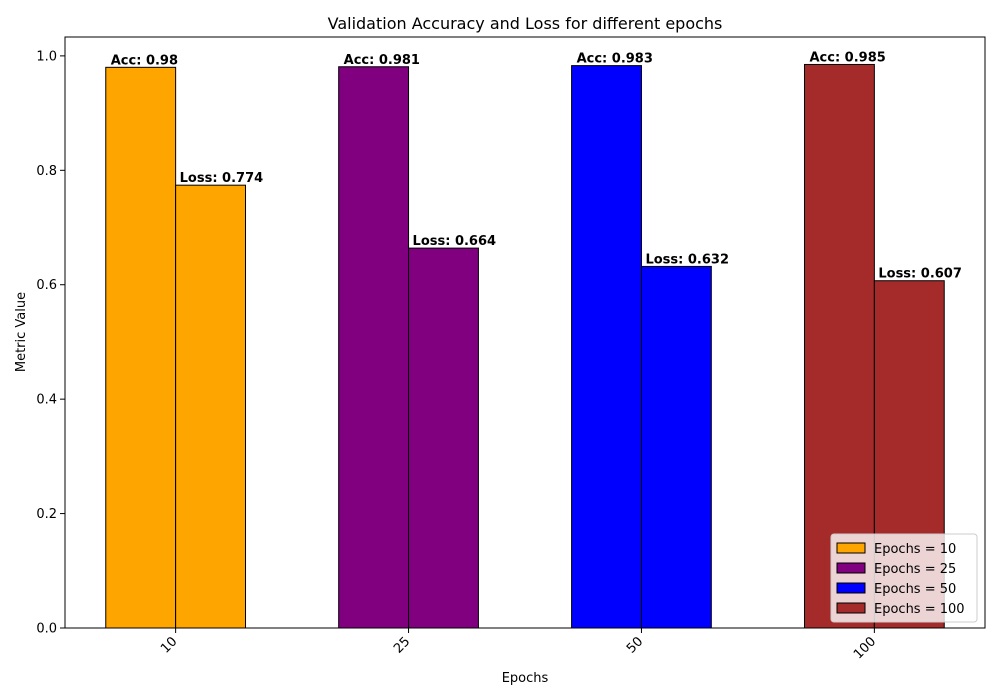  I want to click on accuracy-label: Acc: 0.985, so click(847, 57).